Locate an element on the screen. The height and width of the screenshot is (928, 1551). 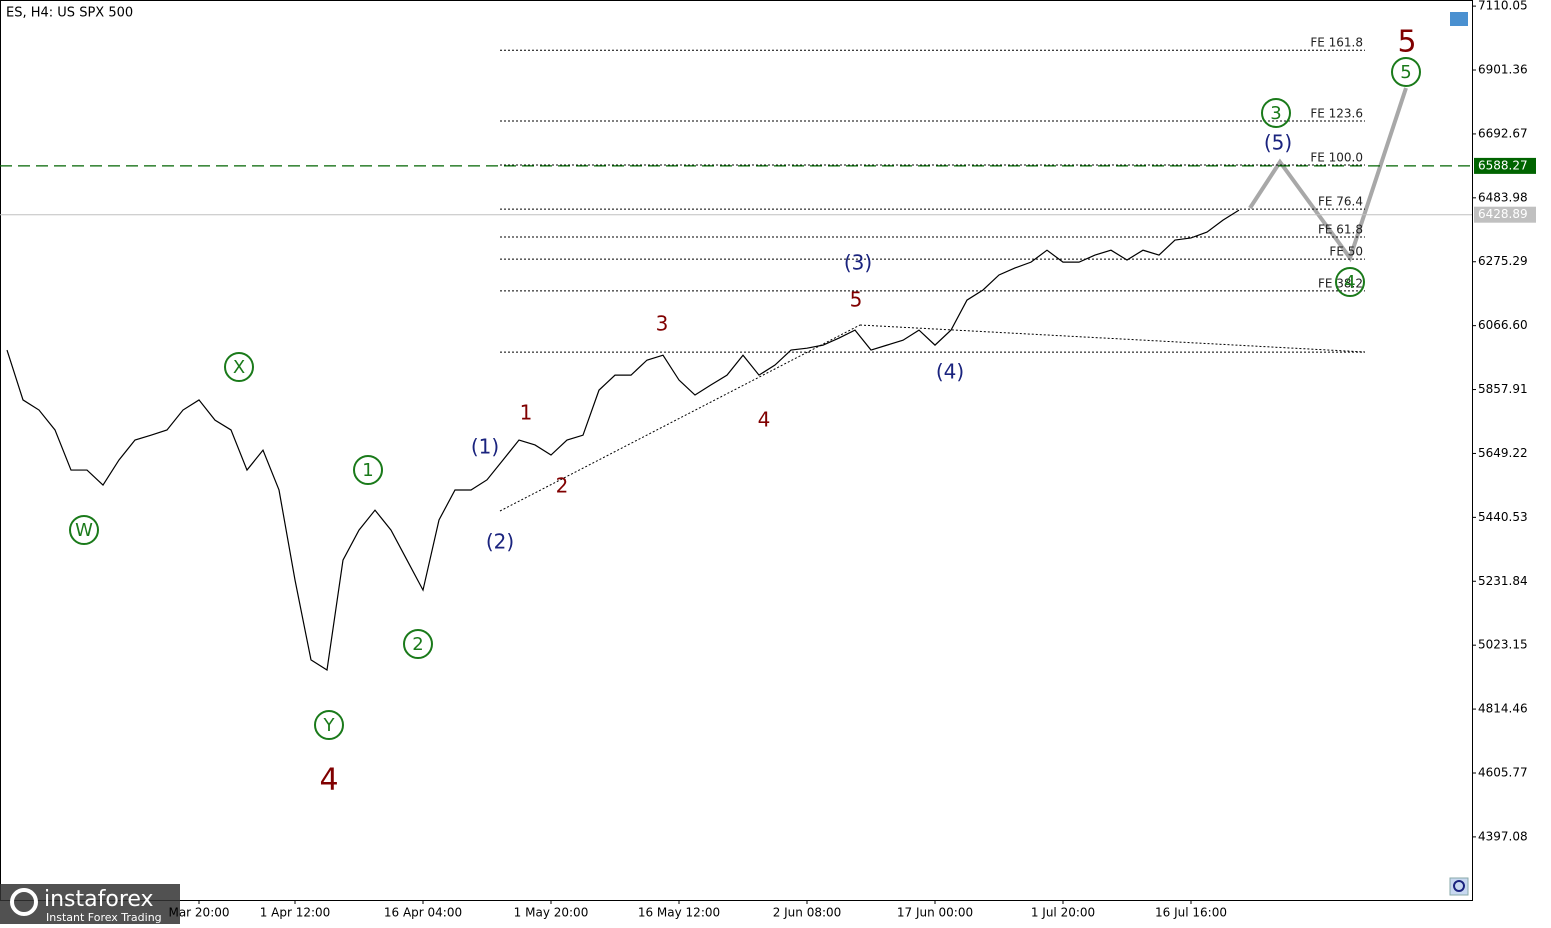
wave-label: (3) is located at coordinates (858, 263).